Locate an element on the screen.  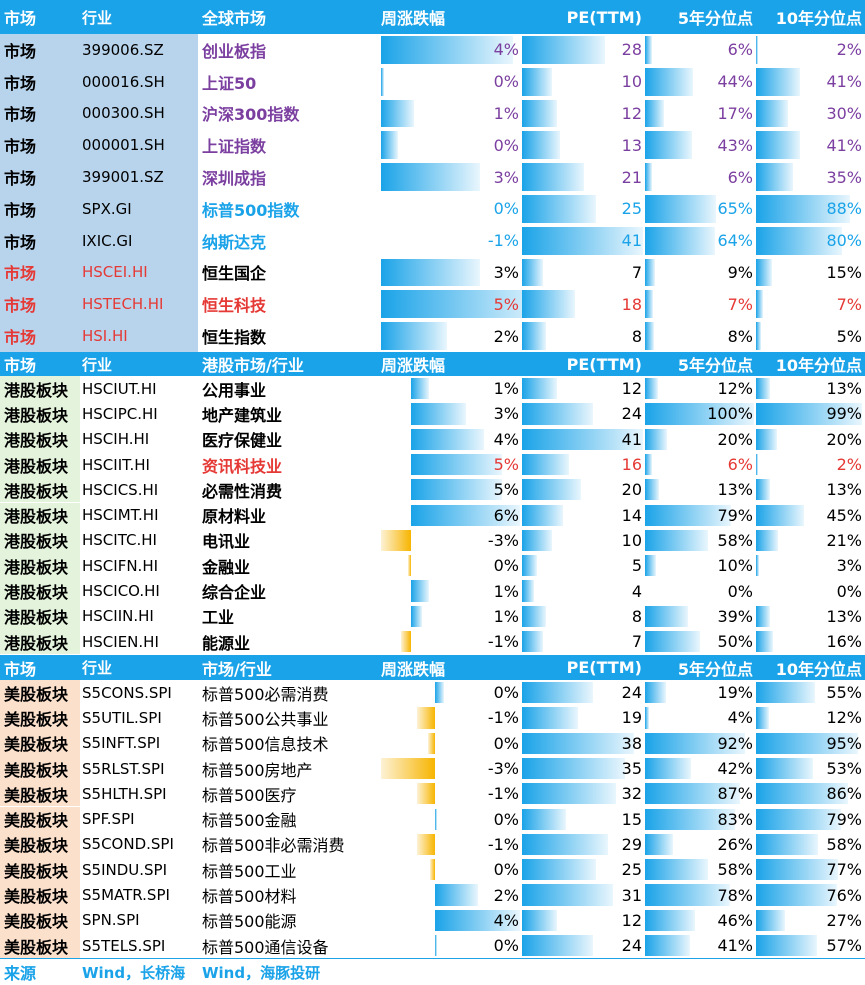
percentile-10y: 7% is located at coordinates (810, 304).